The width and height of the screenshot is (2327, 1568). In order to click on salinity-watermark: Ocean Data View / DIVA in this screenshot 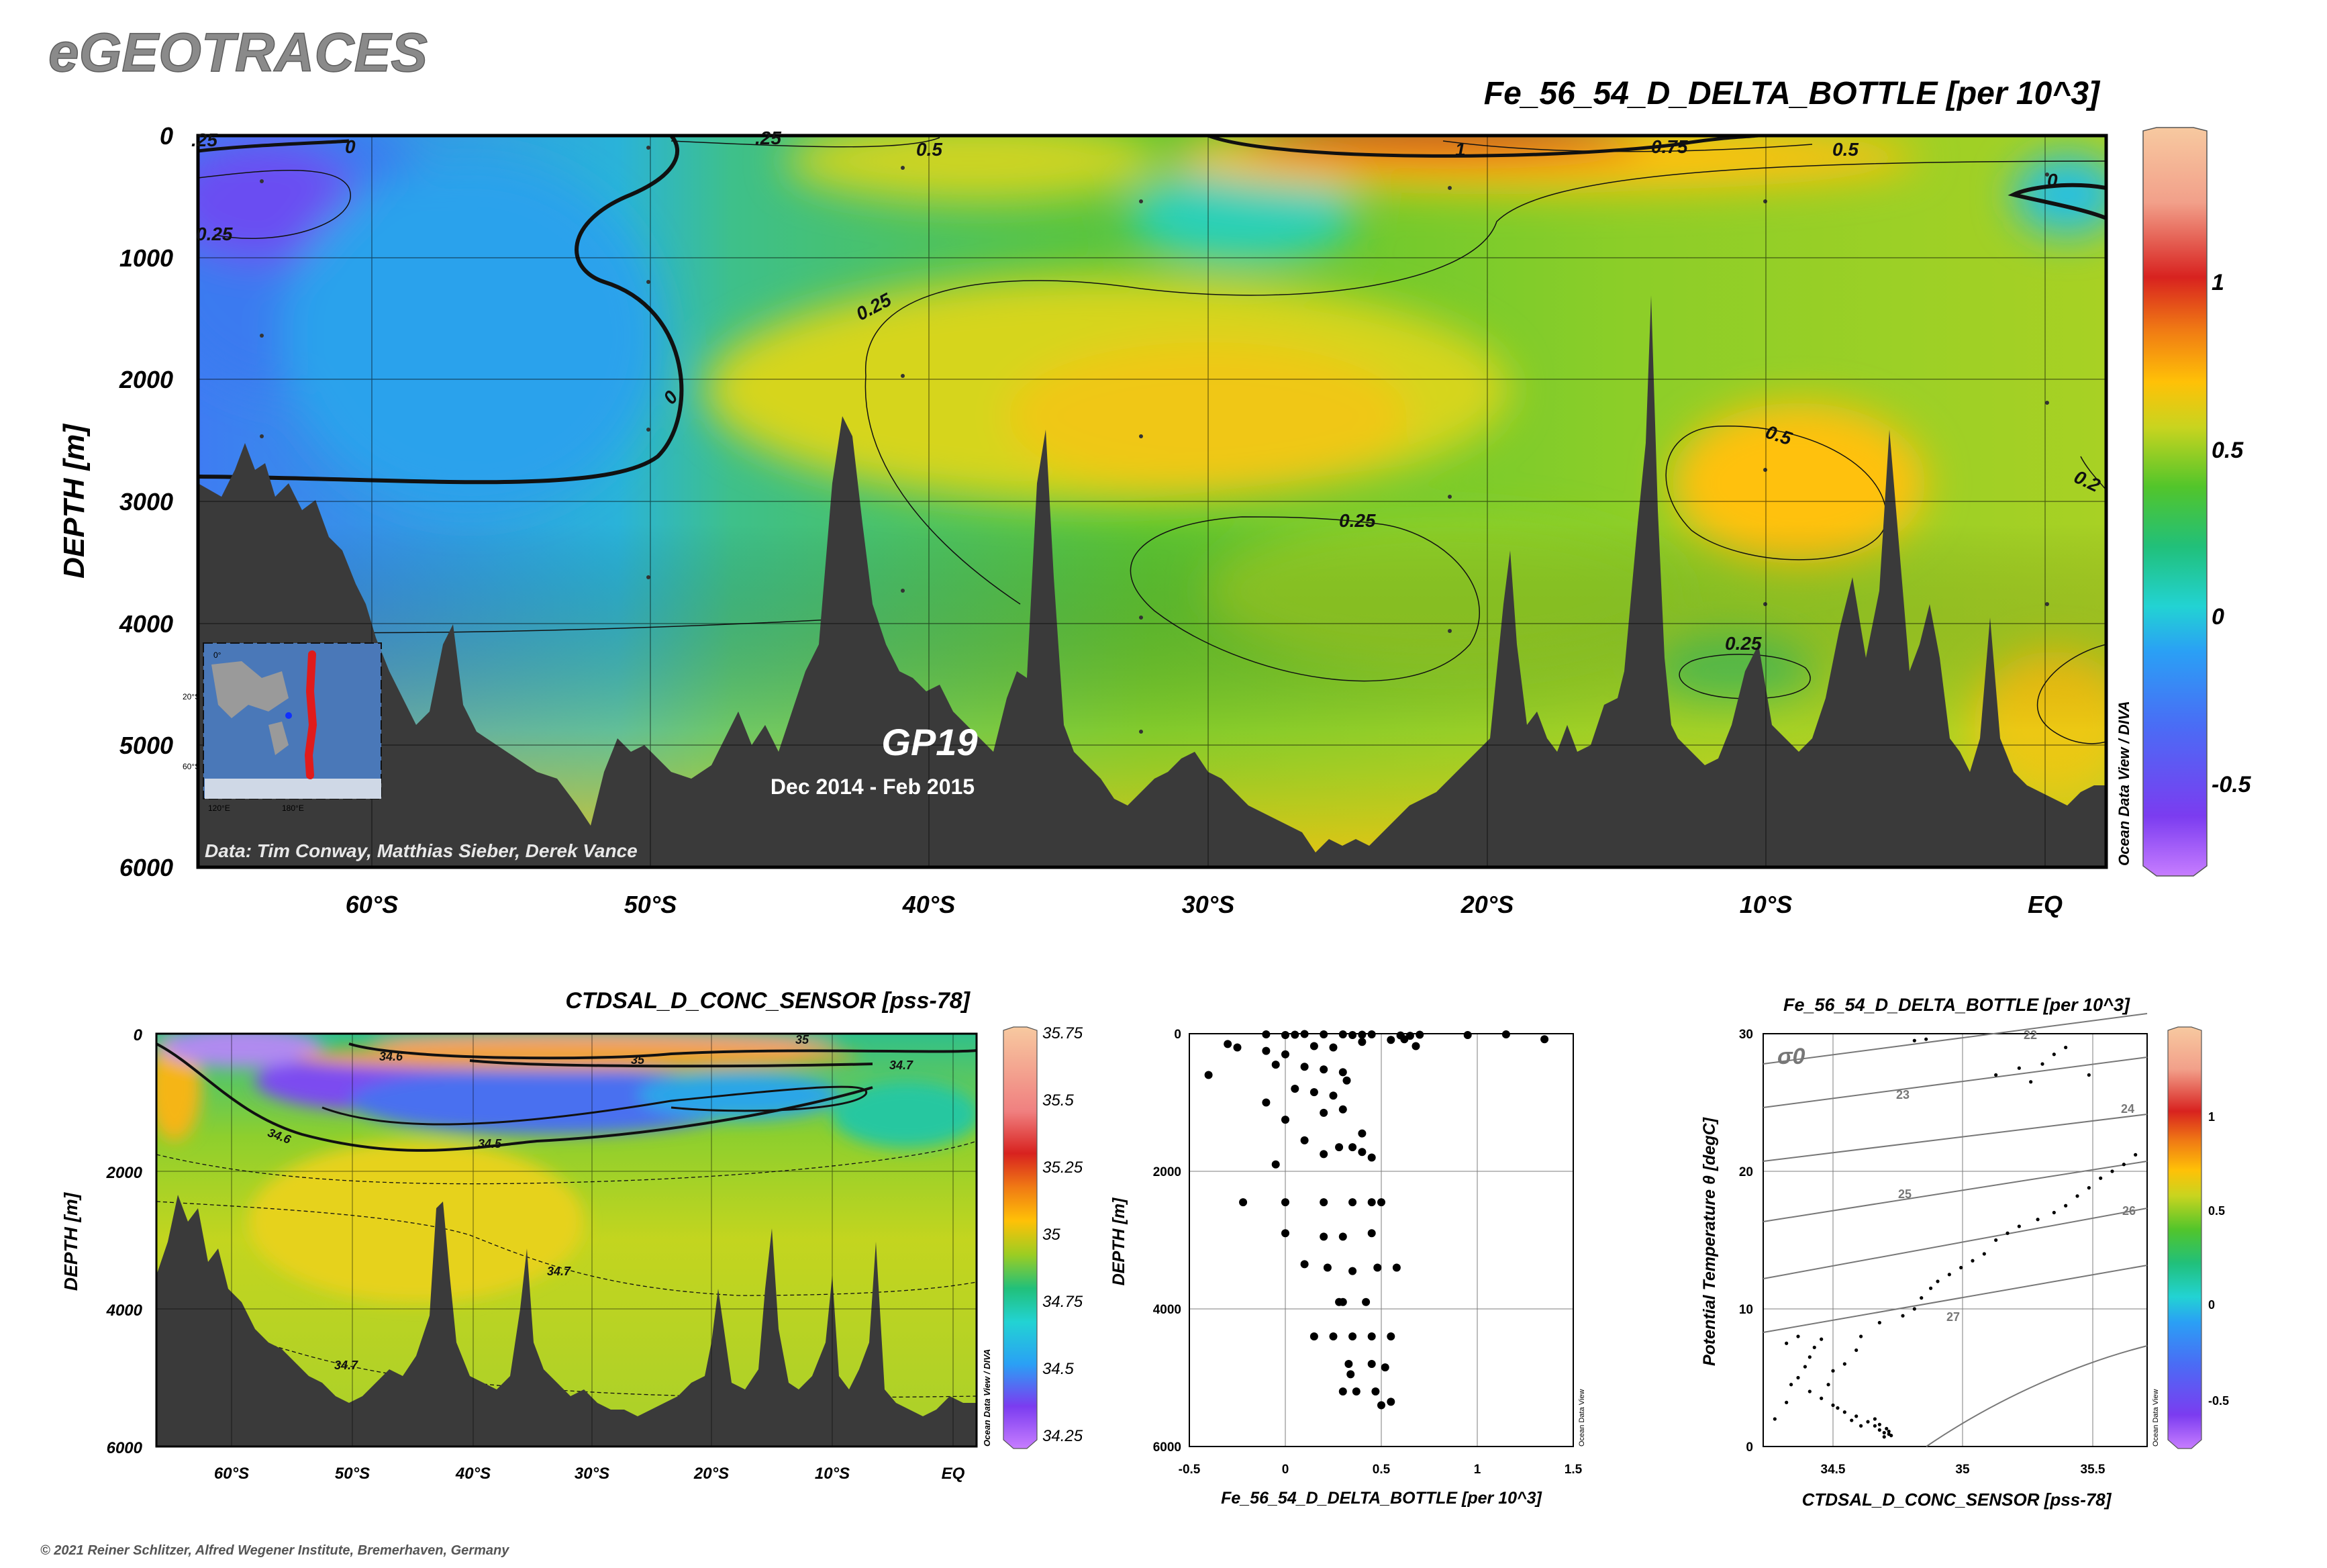, I will do `click(987, 1398)`.